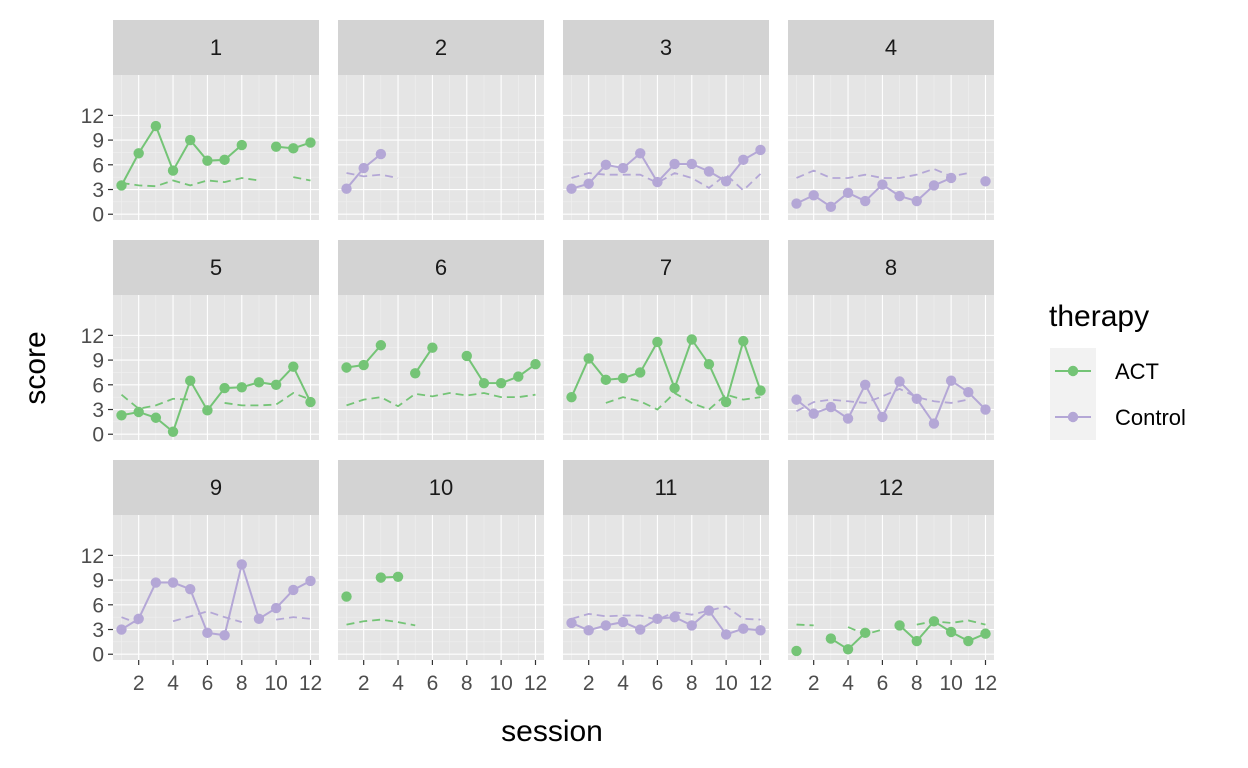 This screenshot has width=1248, height=768. Describe the element at coordinates (467, 683) in the screenshot. I see `x-tick-label: 8` at that location.